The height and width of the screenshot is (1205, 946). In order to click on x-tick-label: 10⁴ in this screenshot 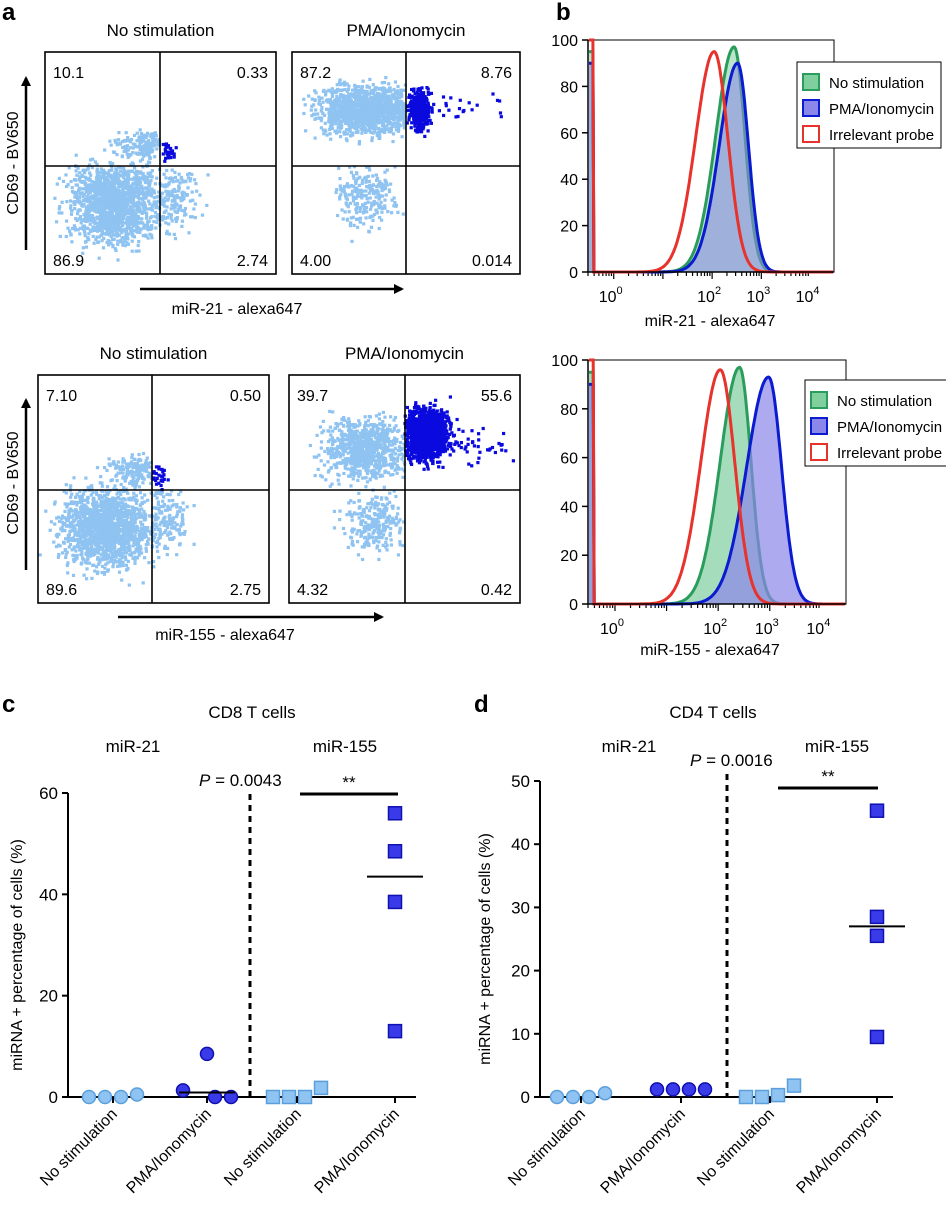, I will do `click(808, 295)`.